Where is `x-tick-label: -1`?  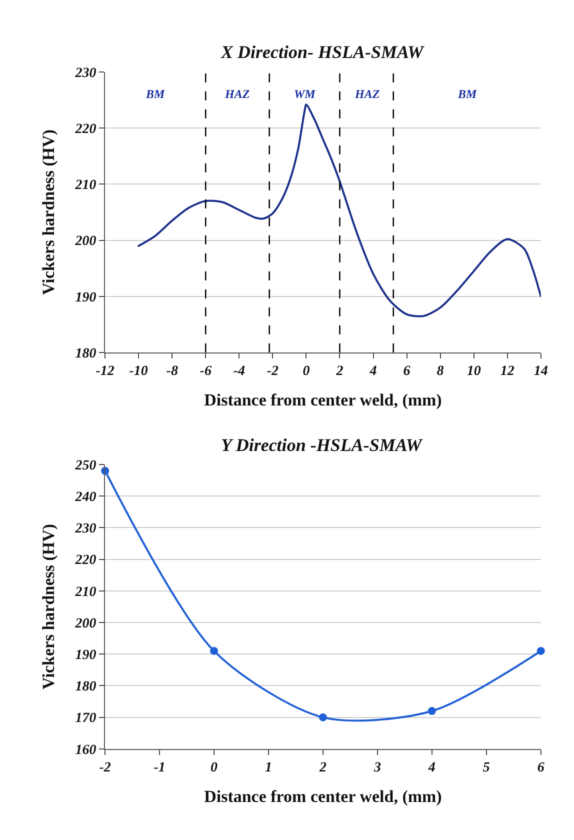 x-tick-label: -1 is located at coordinates (160, 768).